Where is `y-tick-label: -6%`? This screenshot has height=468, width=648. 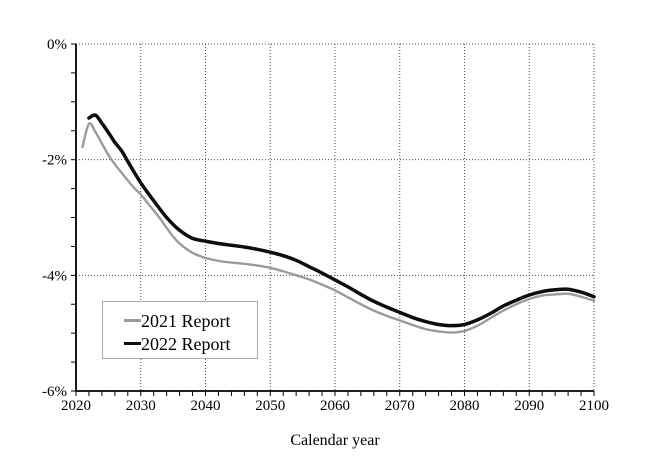 y-tick-label: -6% is located at coordinates (54, 392).